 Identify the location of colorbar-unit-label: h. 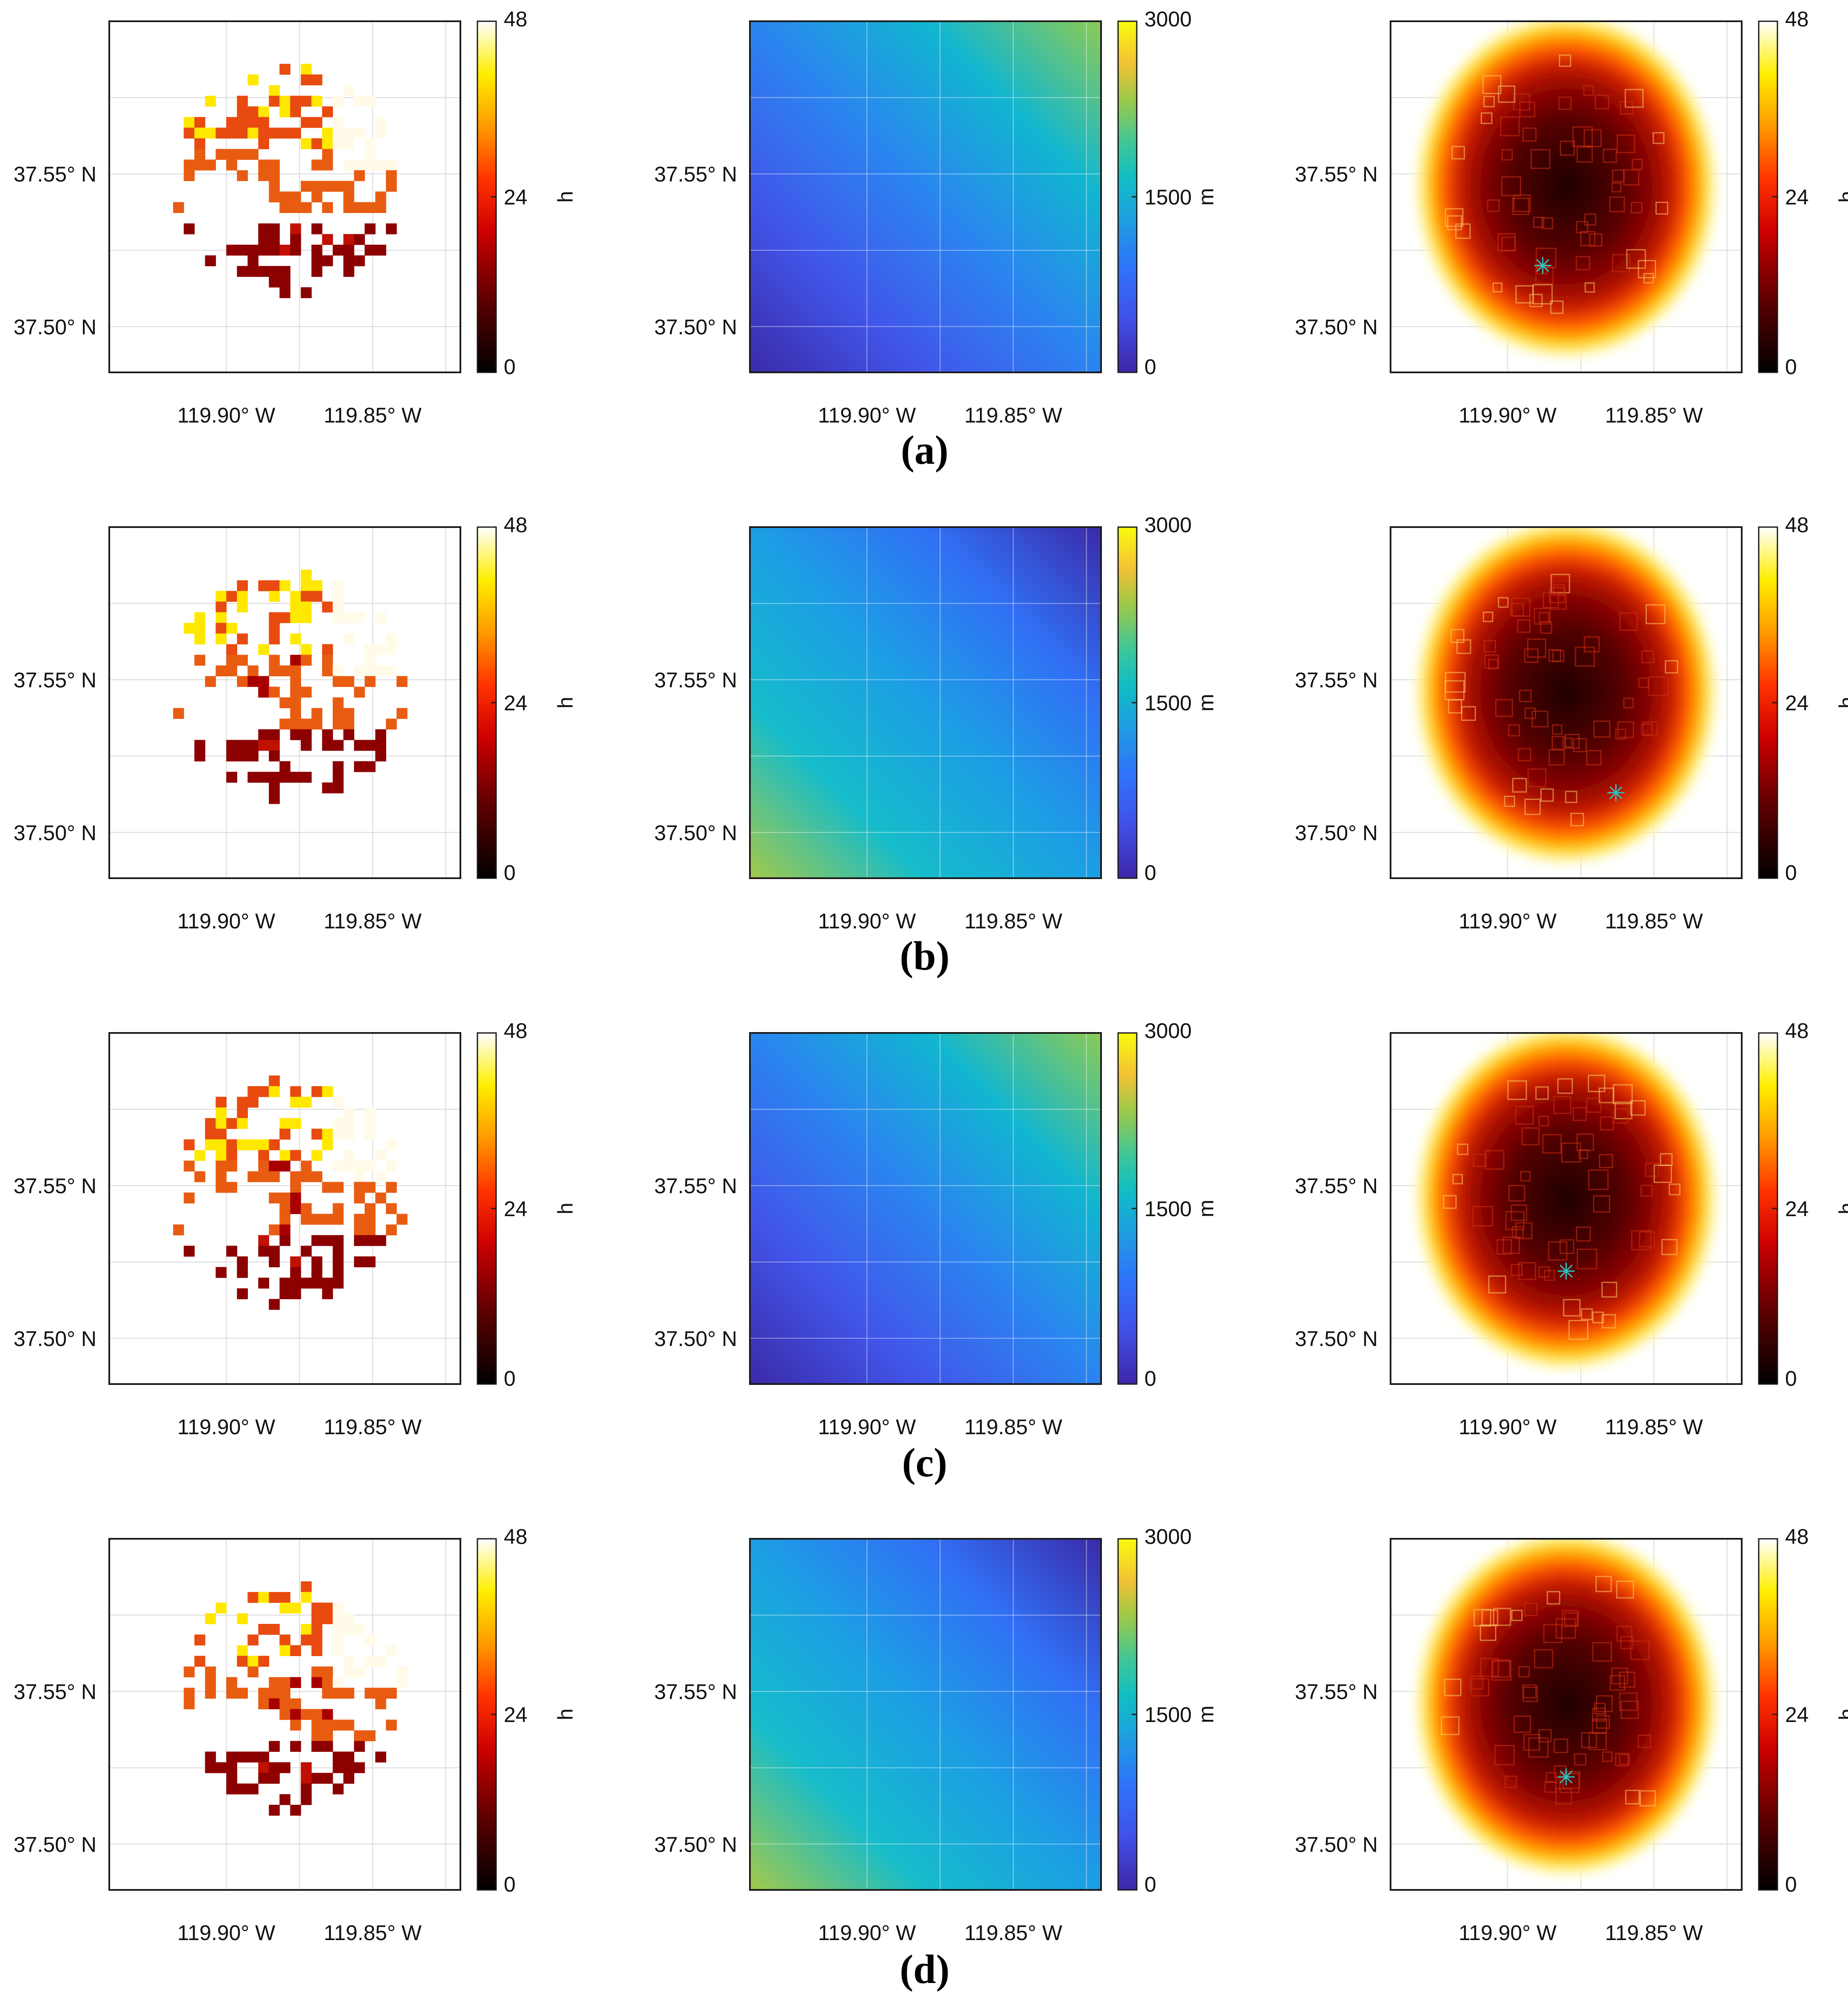
(1841, 197).